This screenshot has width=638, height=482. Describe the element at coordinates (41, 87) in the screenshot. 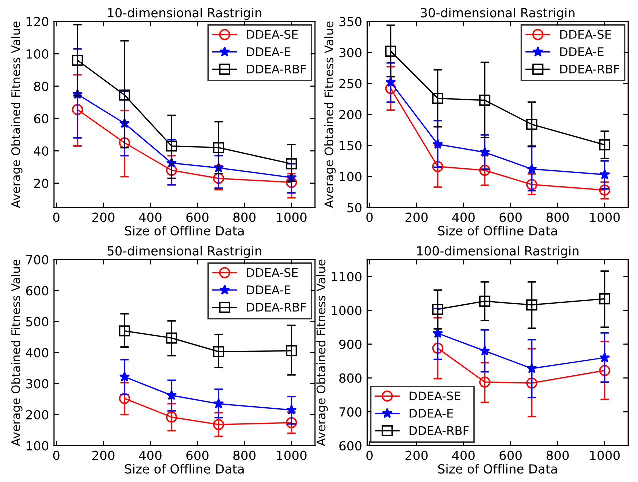

I see `y-tick-label: 80` at that location.